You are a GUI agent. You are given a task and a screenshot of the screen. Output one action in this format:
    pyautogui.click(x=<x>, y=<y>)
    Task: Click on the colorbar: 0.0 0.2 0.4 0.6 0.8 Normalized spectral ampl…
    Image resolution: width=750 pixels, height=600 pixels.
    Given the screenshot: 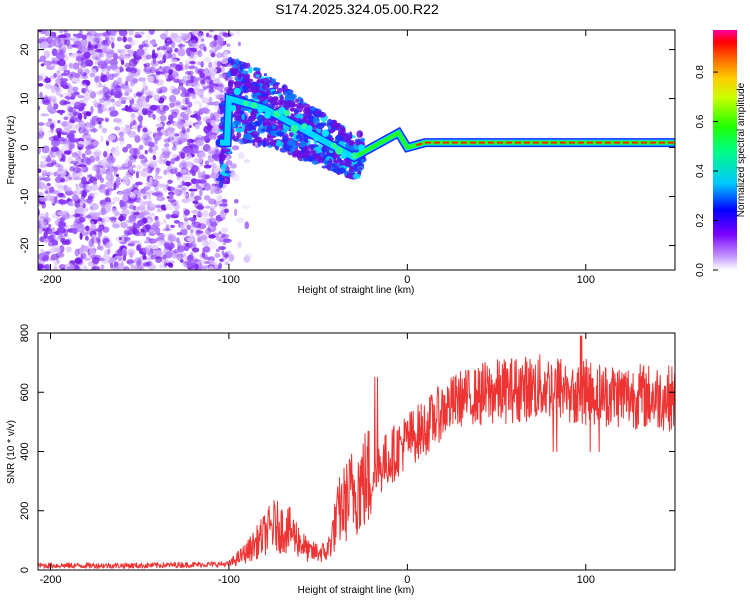 What is the action you would take?
    pyautogui.click(x=721, y=153)
    